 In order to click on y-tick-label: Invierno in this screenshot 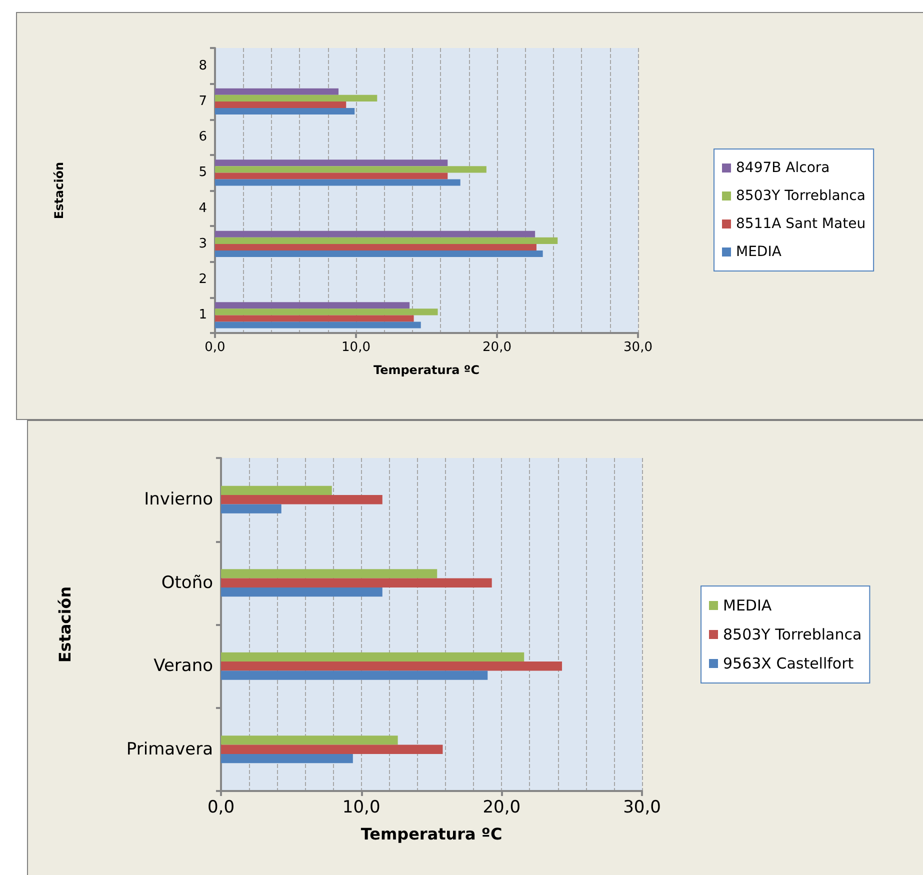, I will do `click(178, 500)`.